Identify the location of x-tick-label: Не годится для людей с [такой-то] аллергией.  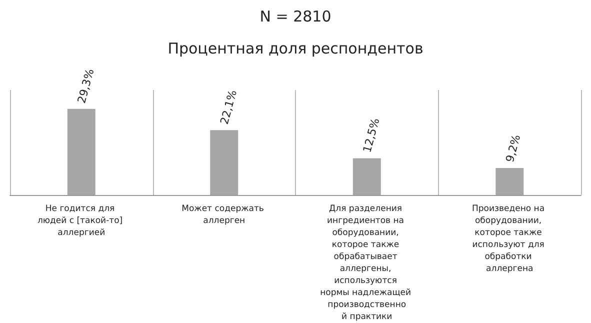
(81, 221).